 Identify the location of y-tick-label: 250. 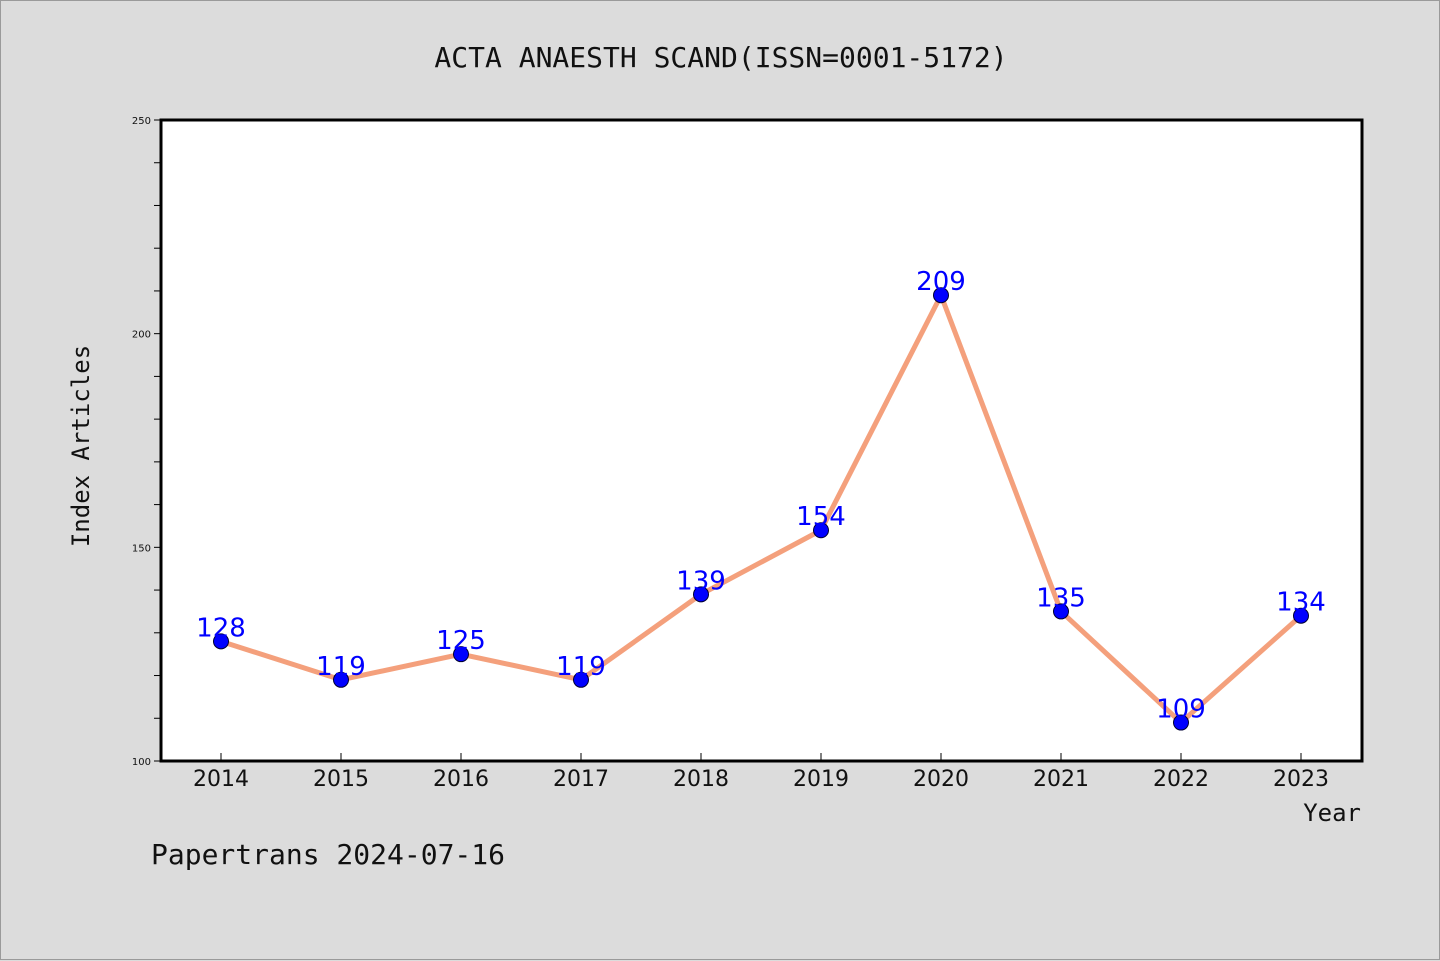
(141, 121).